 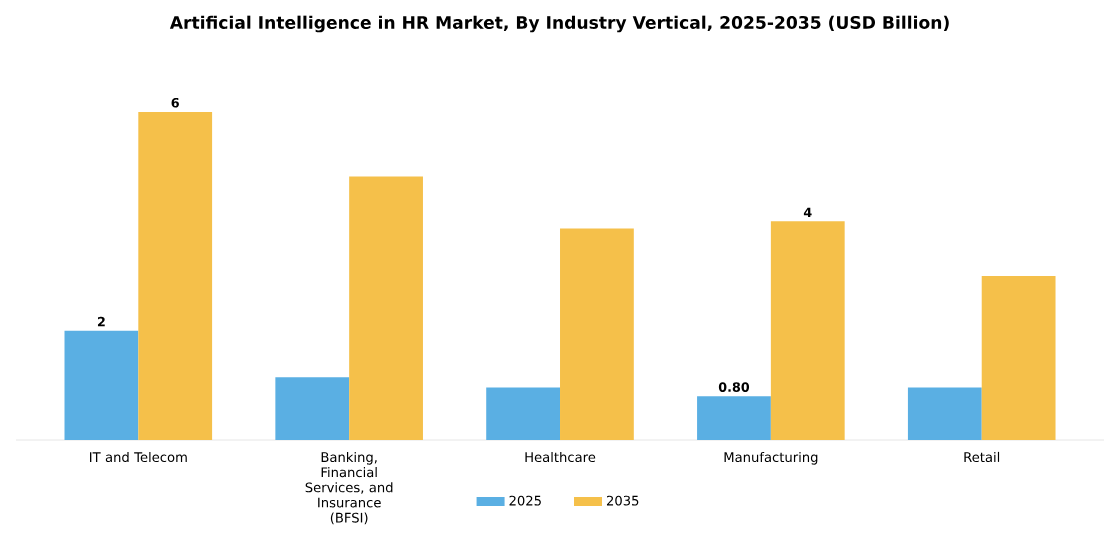 I want to click on chart-title: Artificial Intelligence in HR Market, By Industry Vertical, 2025-2035 (USD Billion), so click(x=559, y=24).